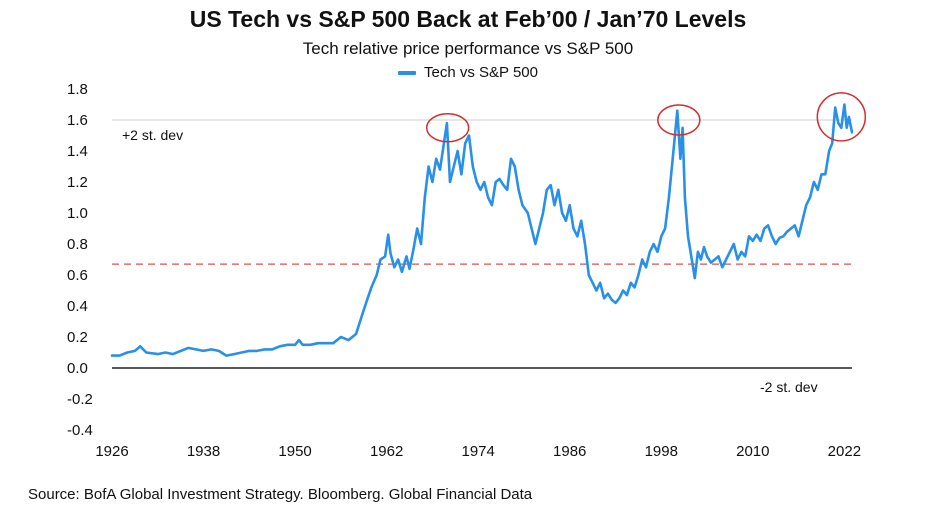 This screenshot has width=936, height=531. What do you see at coordinates (407, 72) in the screenshot?
I see `legend-swatch` at bounding box center [407, 72].